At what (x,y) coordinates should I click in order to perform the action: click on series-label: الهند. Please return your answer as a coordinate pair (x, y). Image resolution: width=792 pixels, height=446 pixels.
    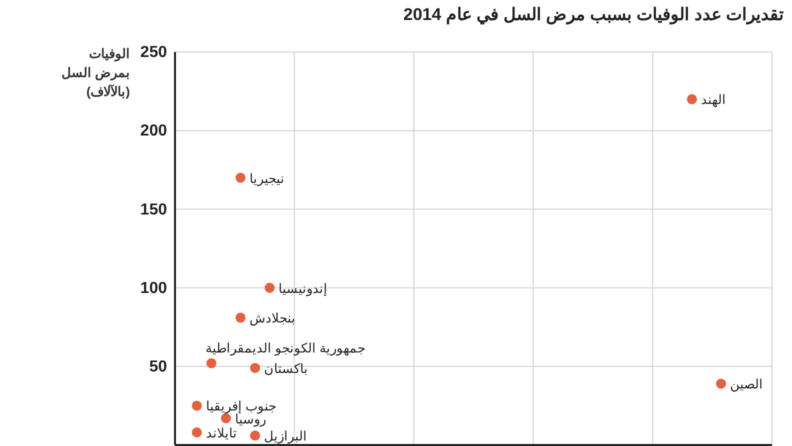
    Looking at the image, I should click on (713, 100).